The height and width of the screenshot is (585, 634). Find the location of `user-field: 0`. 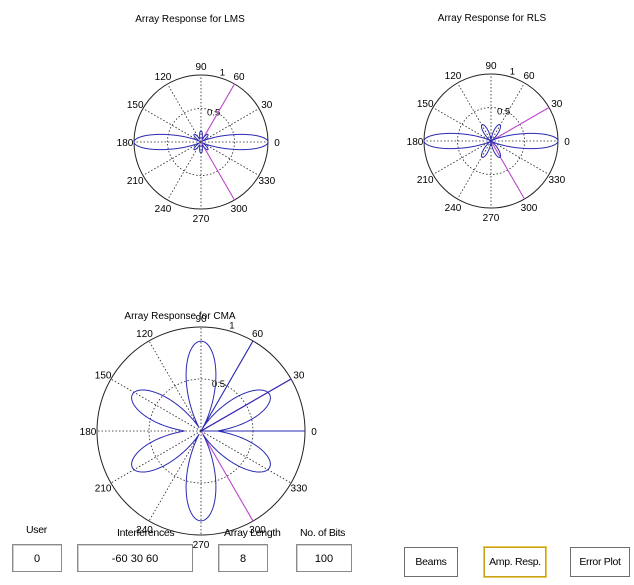

user-field: 0 is located at coordinates (37, 558).